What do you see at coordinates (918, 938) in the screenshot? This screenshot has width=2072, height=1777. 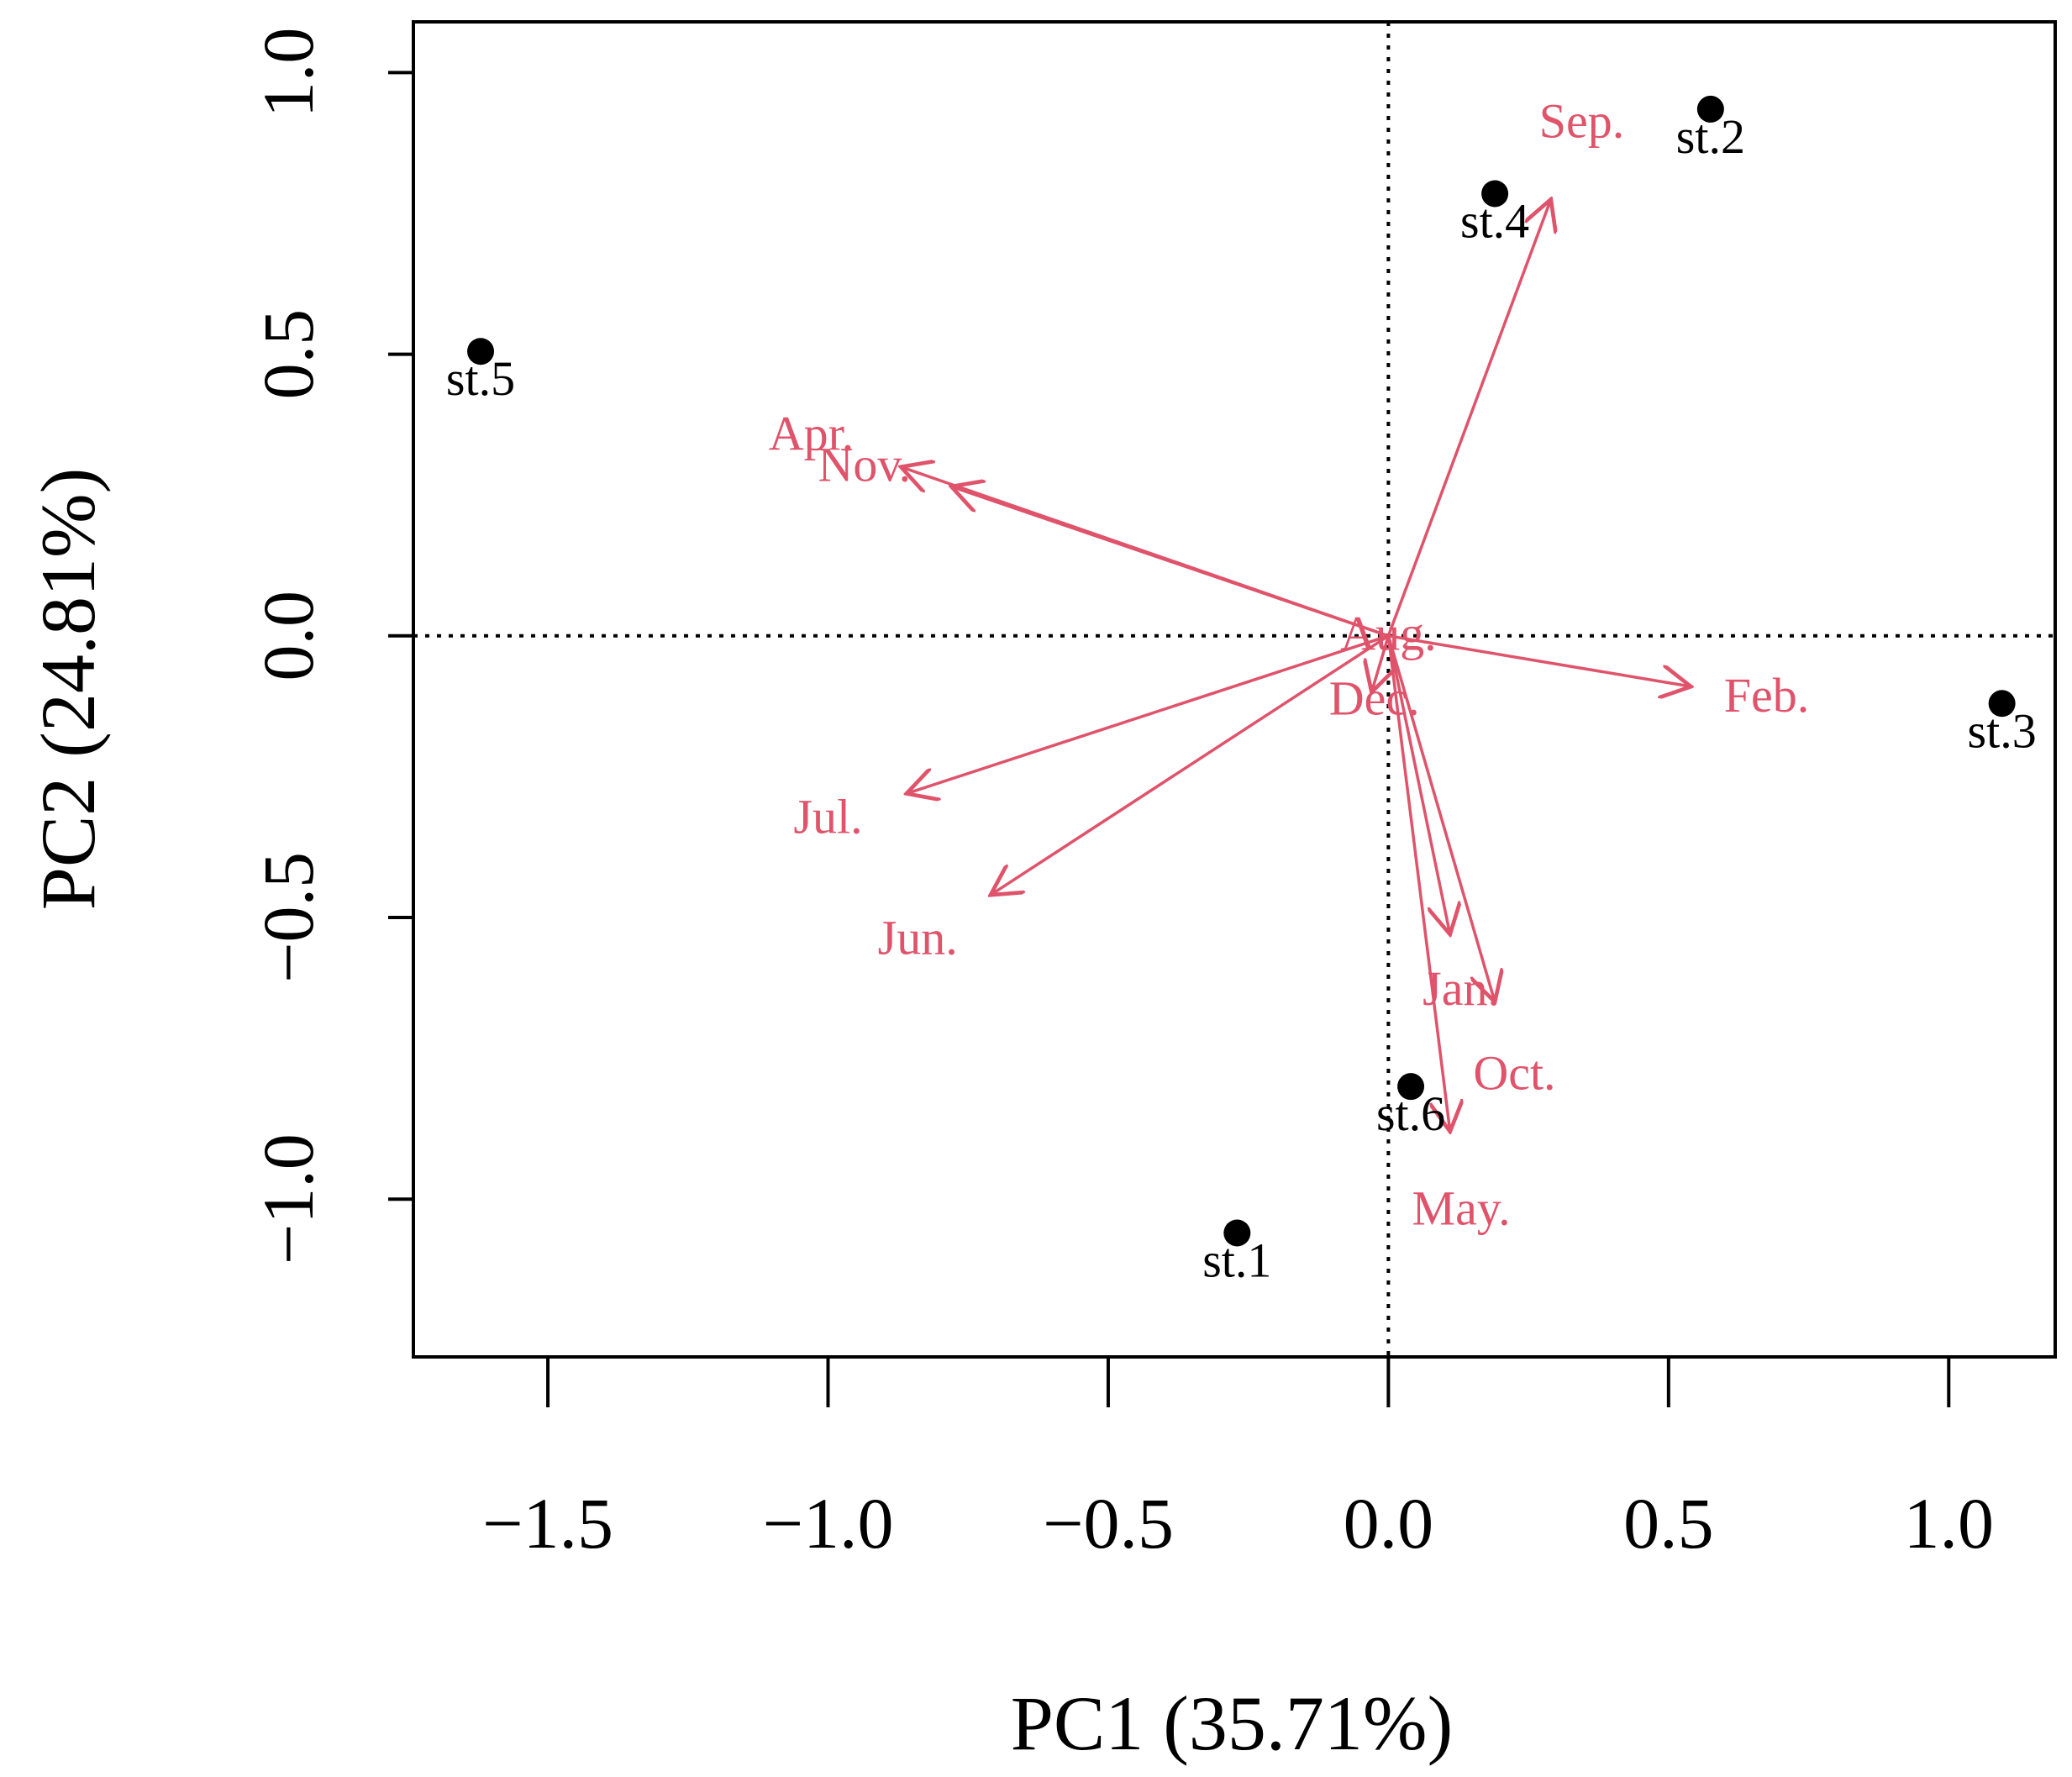 I see `label-jun: Jun.` at bounding box center [918, 938].